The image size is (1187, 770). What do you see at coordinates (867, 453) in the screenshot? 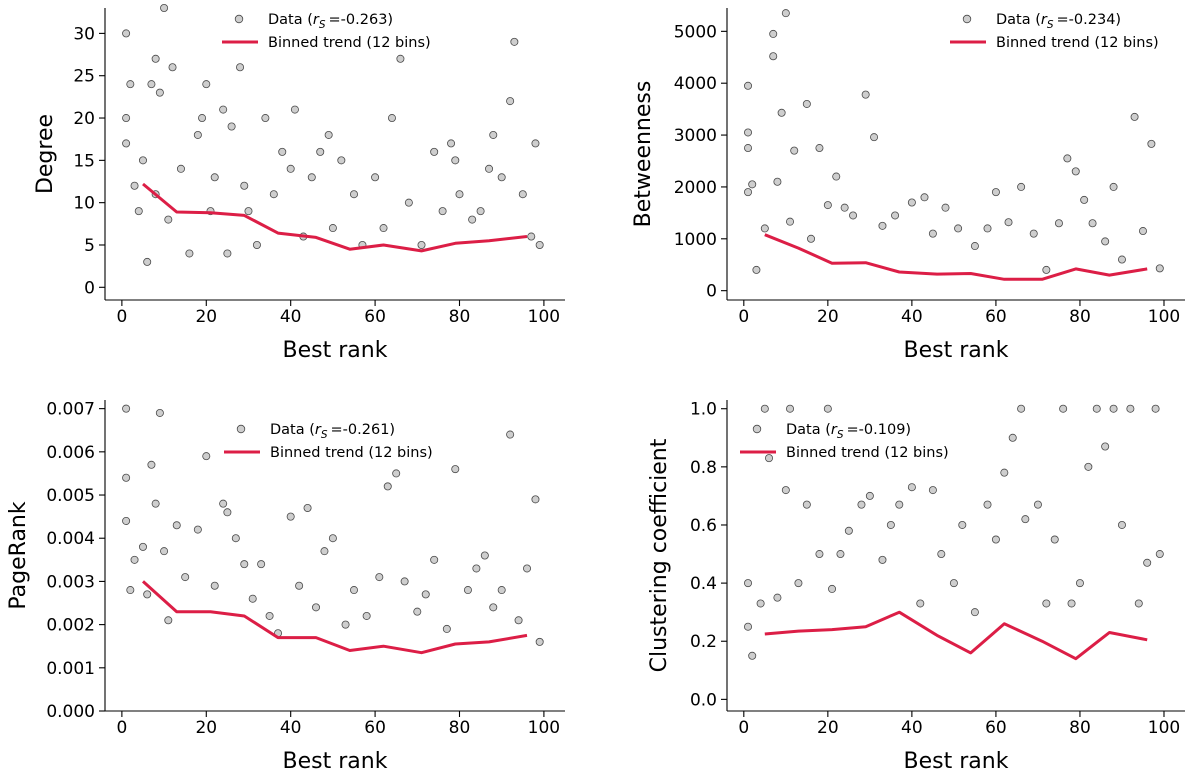
I see `legend-trend-label: Binned trend (12 bins)` at bounding box center [867, 453].